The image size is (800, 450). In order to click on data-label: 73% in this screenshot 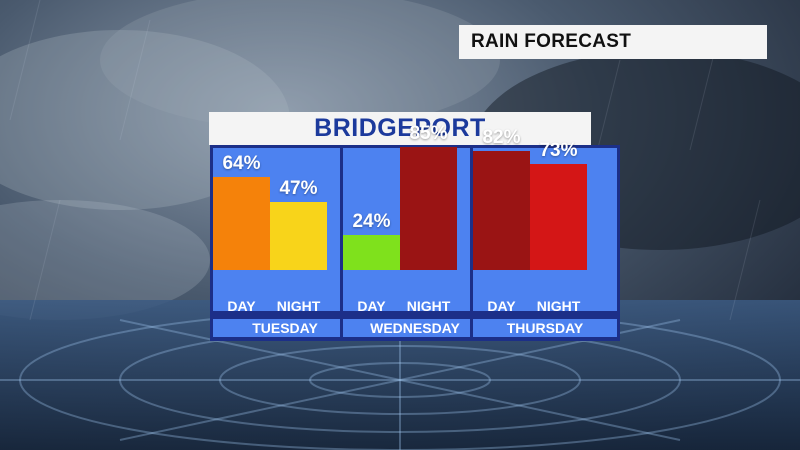, I will do `click(558, 150)`.